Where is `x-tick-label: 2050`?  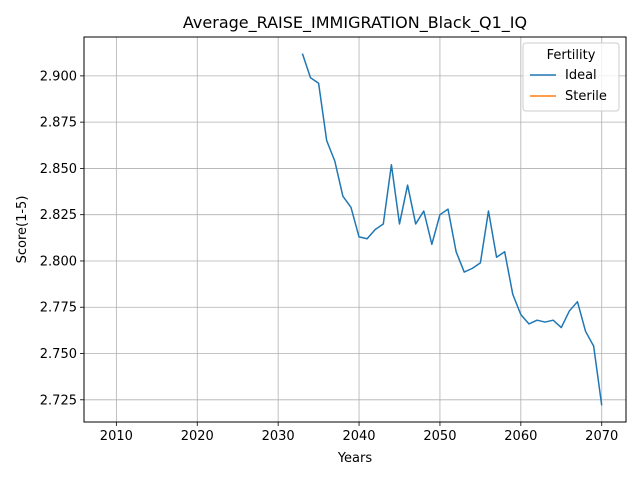
x-tick-label: 2050 is located at coordinates (439, 436).